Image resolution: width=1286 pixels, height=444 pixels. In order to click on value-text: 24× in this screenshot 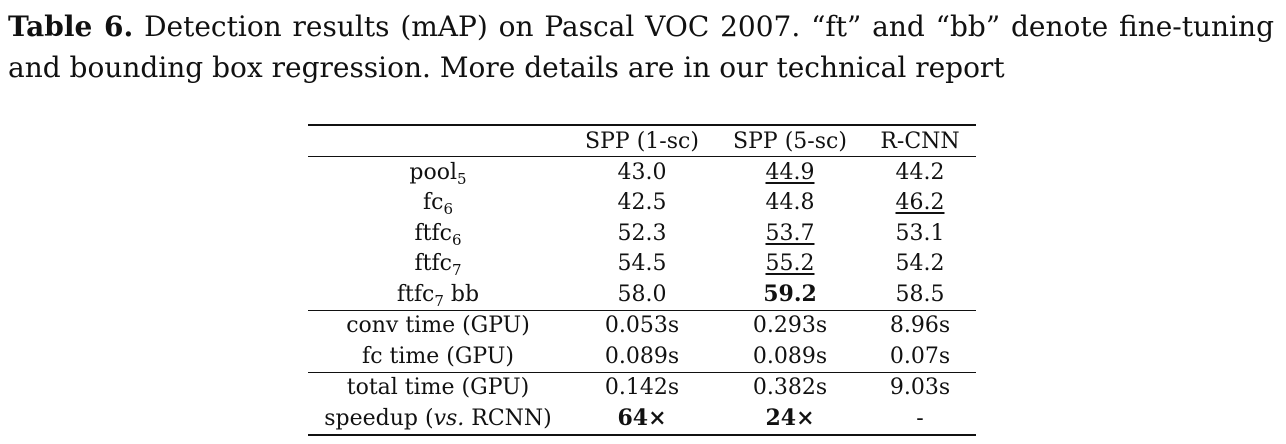, I will do `click(790, 418)`.